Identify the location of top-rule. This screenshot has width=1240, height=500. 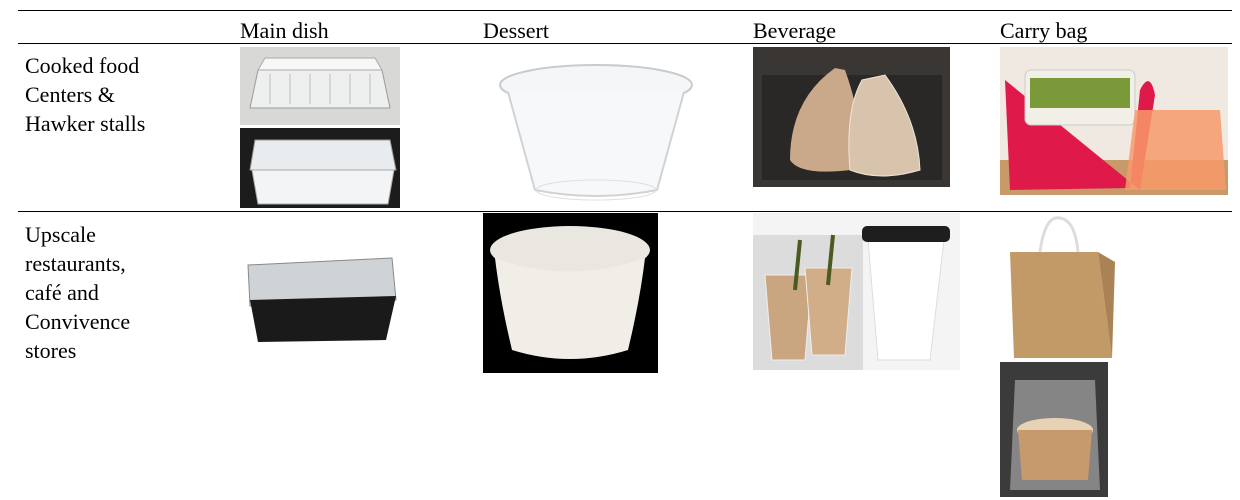
(625, 10).